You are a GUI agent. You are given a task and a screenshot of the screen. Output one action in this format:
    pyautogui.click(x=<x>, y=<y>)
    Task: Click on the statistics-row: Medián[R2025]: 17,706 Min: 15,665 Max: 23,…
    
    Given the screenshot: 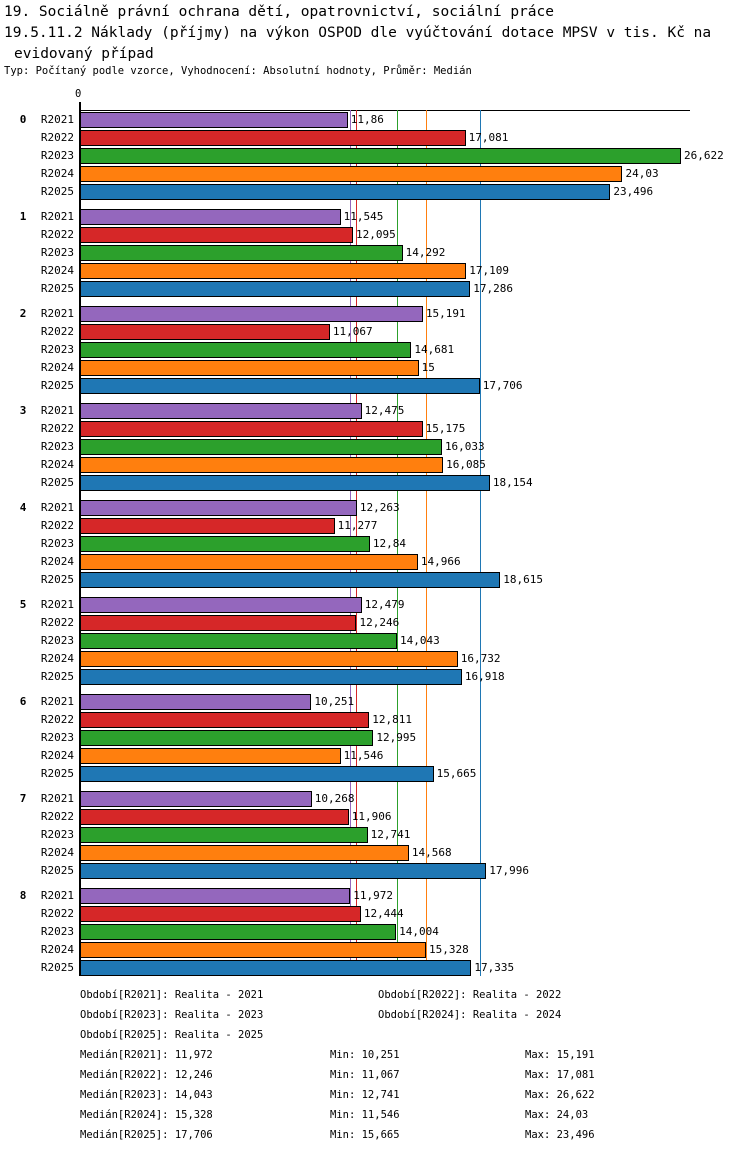 What is the action you would take?
    pyautogui.click(x=375, y=1138)
    